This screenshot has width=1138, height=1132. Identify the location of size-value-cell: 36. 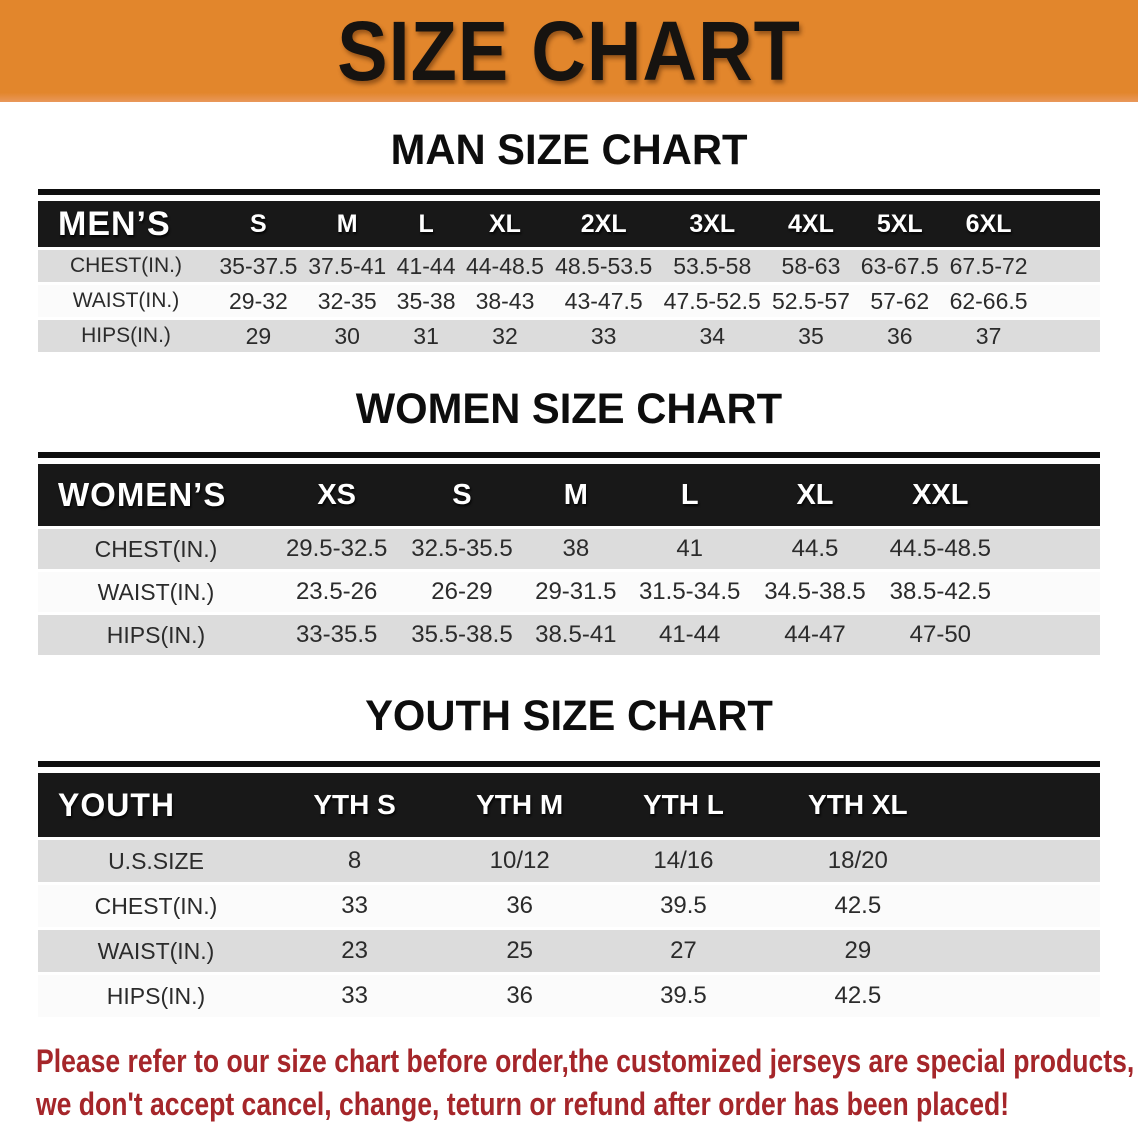
(900, 336).